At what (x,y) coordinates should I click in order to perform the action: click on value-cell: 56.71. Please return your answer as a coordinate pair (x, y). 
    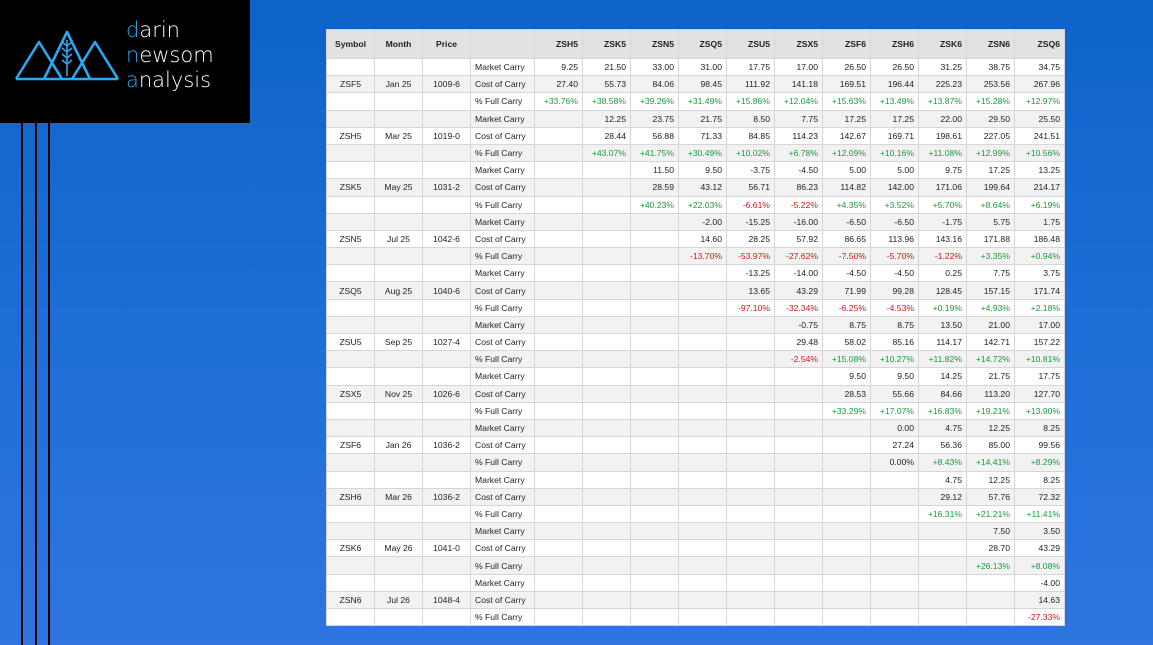
    Looking at the image, I should click on (750, 187).